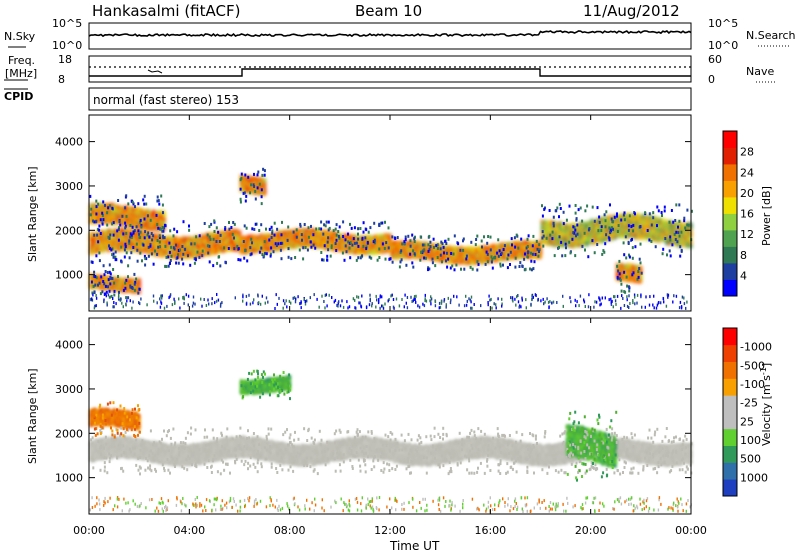  I want to click on frequency-trace, so click(390, 72).